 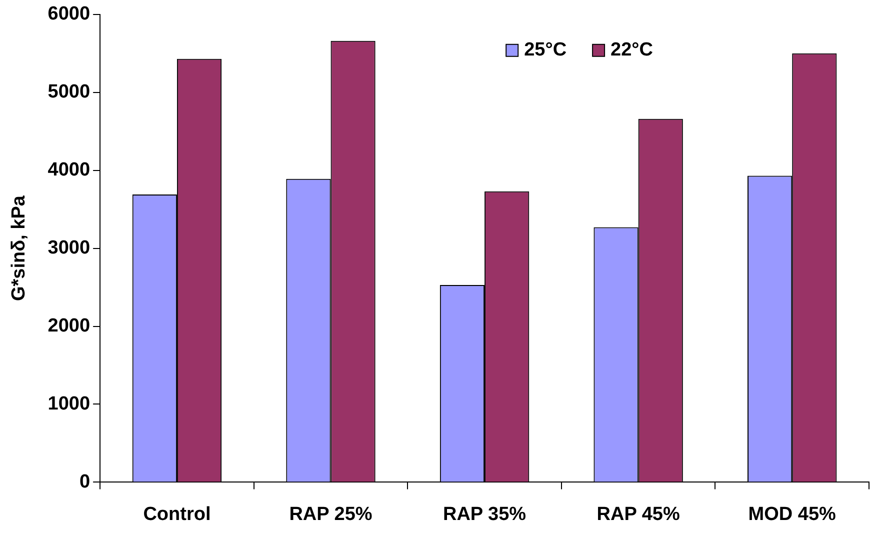 What do you see at coordinates (69, 14) in the screenshot?
I see `y-tick-label: 6000` at bounding box center [69, 14].